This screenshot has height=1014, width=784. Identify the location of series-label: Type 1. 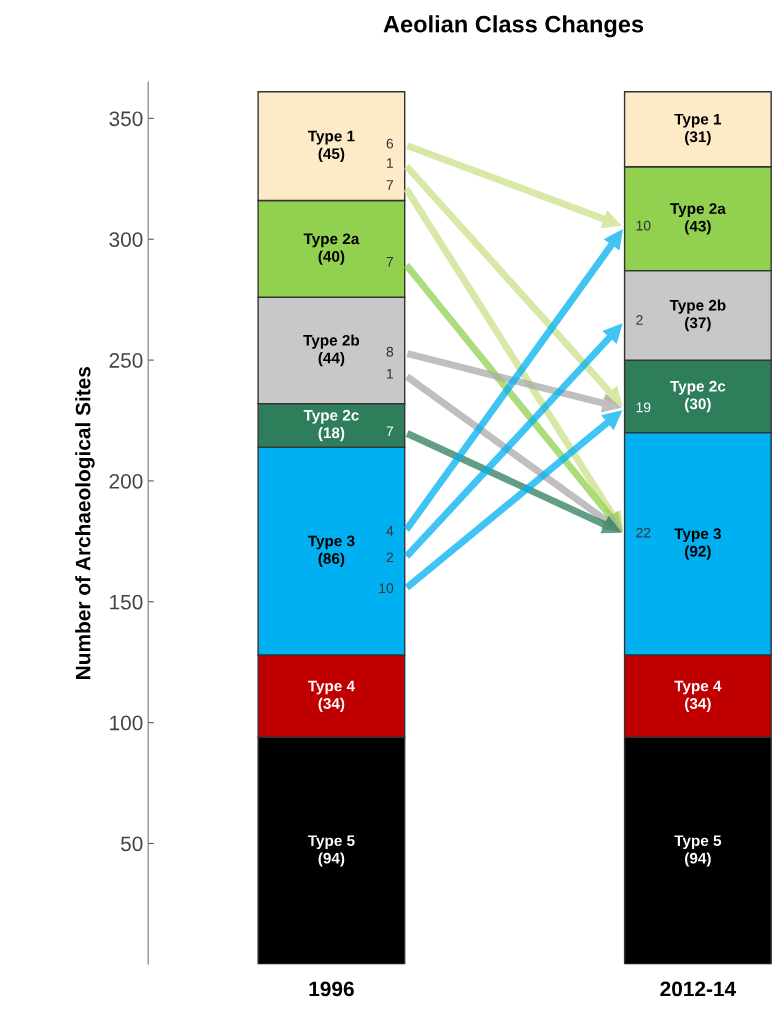
(698, 120).